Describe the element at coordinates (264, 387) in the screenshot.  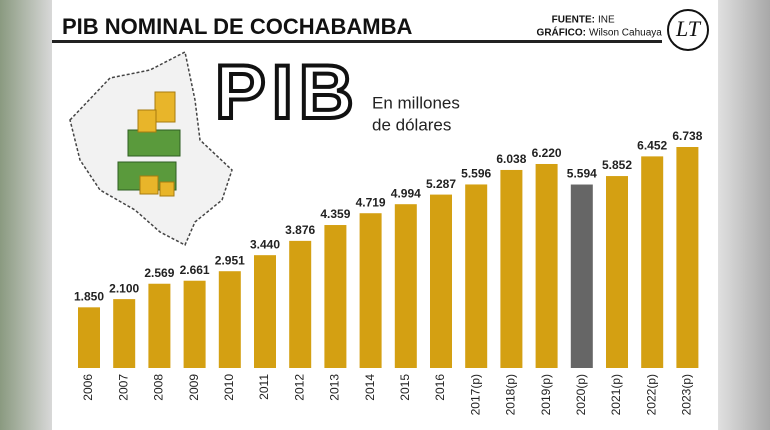
I see `x-tick-label: 2011` at that location.